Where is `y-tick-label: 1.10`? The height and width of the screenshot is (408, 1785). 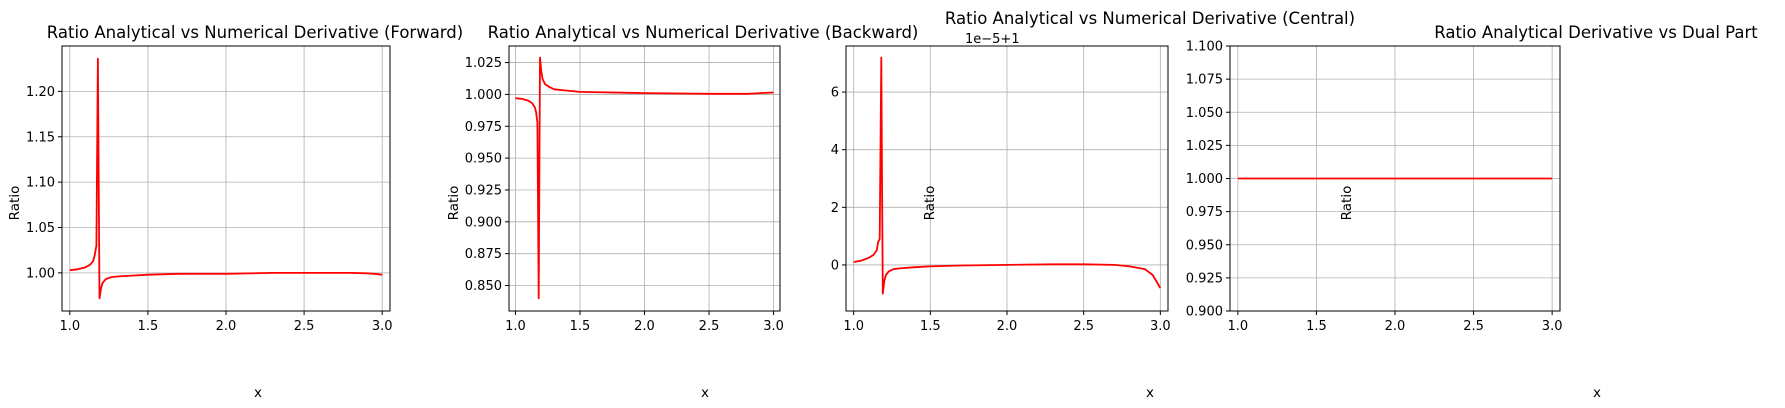 y-tick-label: 1.10 is located at coordinates (40, 183).